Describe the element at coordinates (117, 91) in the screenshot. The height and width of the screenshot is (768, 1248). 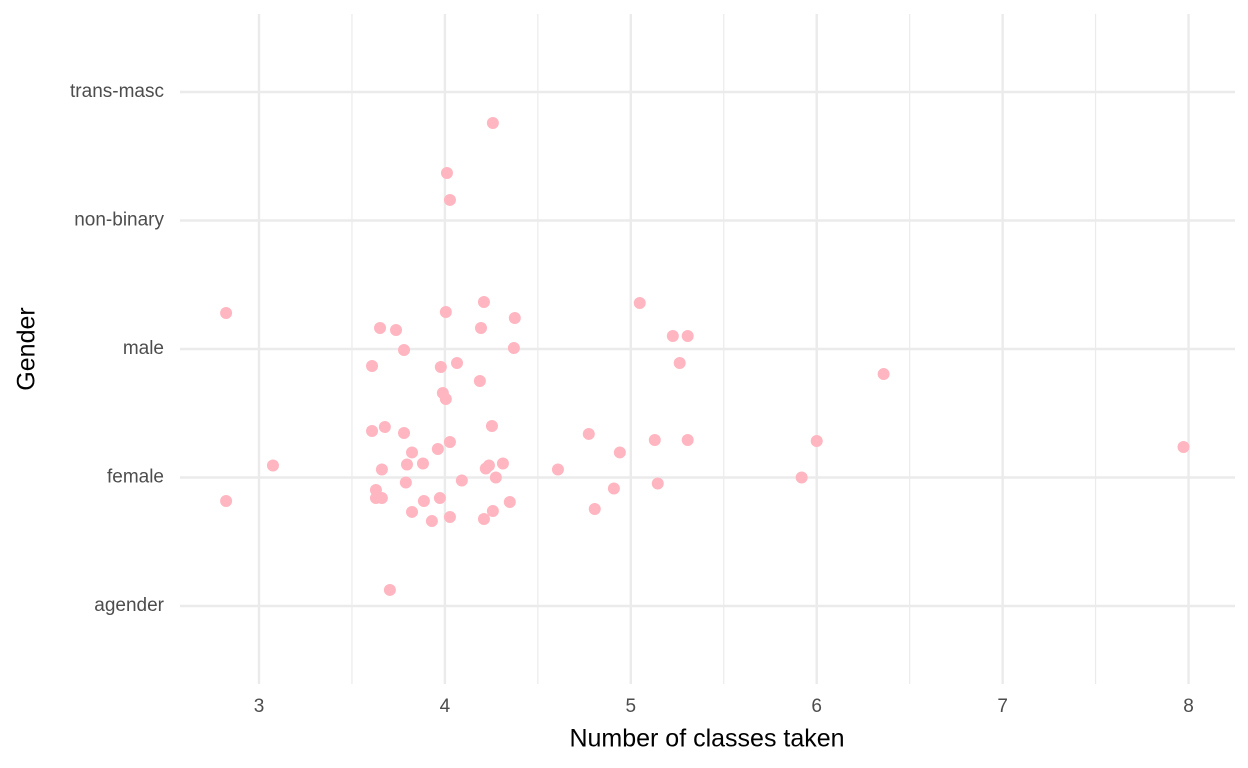
I see `y-tick-label: trans-masc` at that location.